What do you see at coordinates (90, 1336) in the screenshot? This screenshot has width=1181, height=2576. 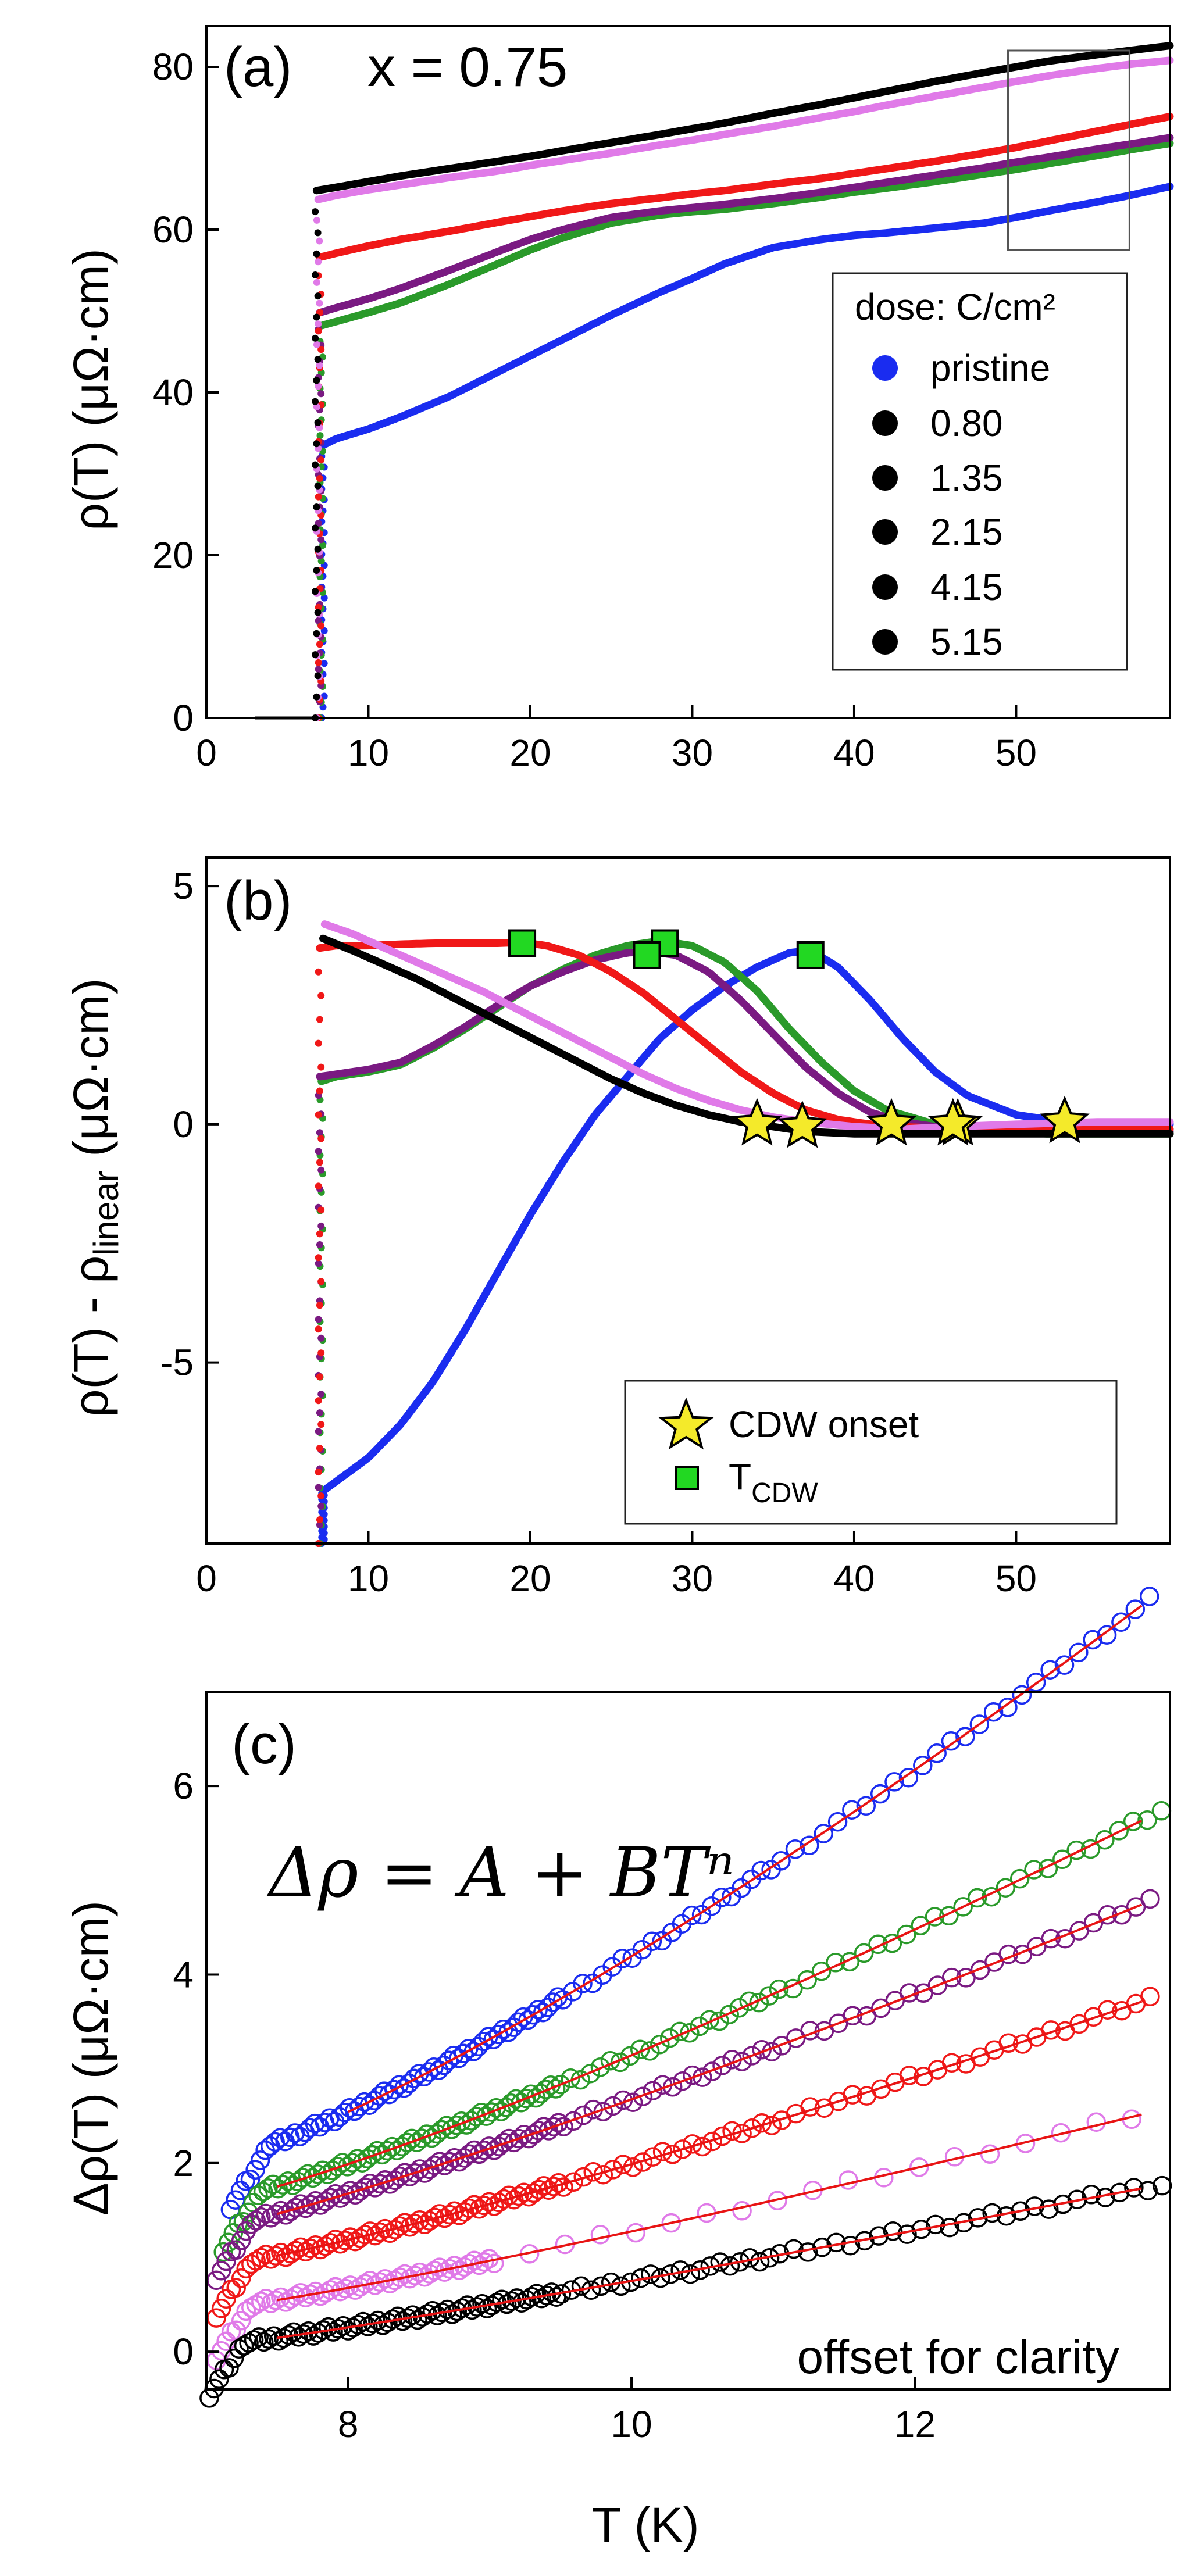 I see `panel-b-y-axis-main: ρ(T) - ρ` at bounding box center [90, 1336].